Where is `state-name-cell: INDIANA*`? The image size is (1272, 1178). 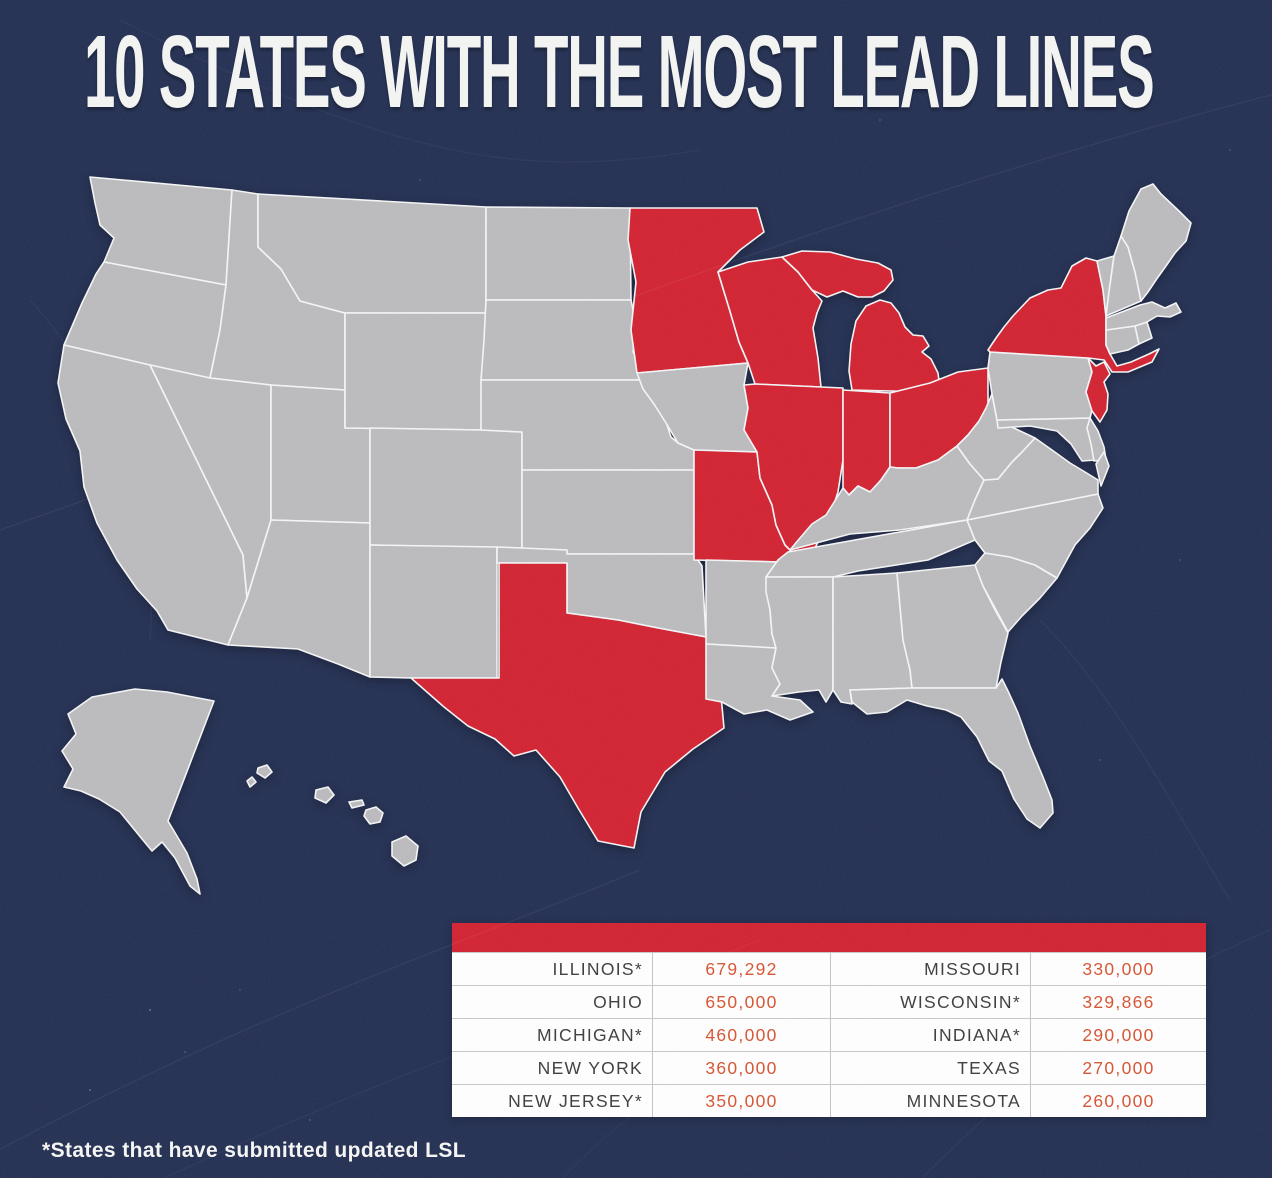 state-name-cell: INDIANA* is located at coordinates (930, 1035).